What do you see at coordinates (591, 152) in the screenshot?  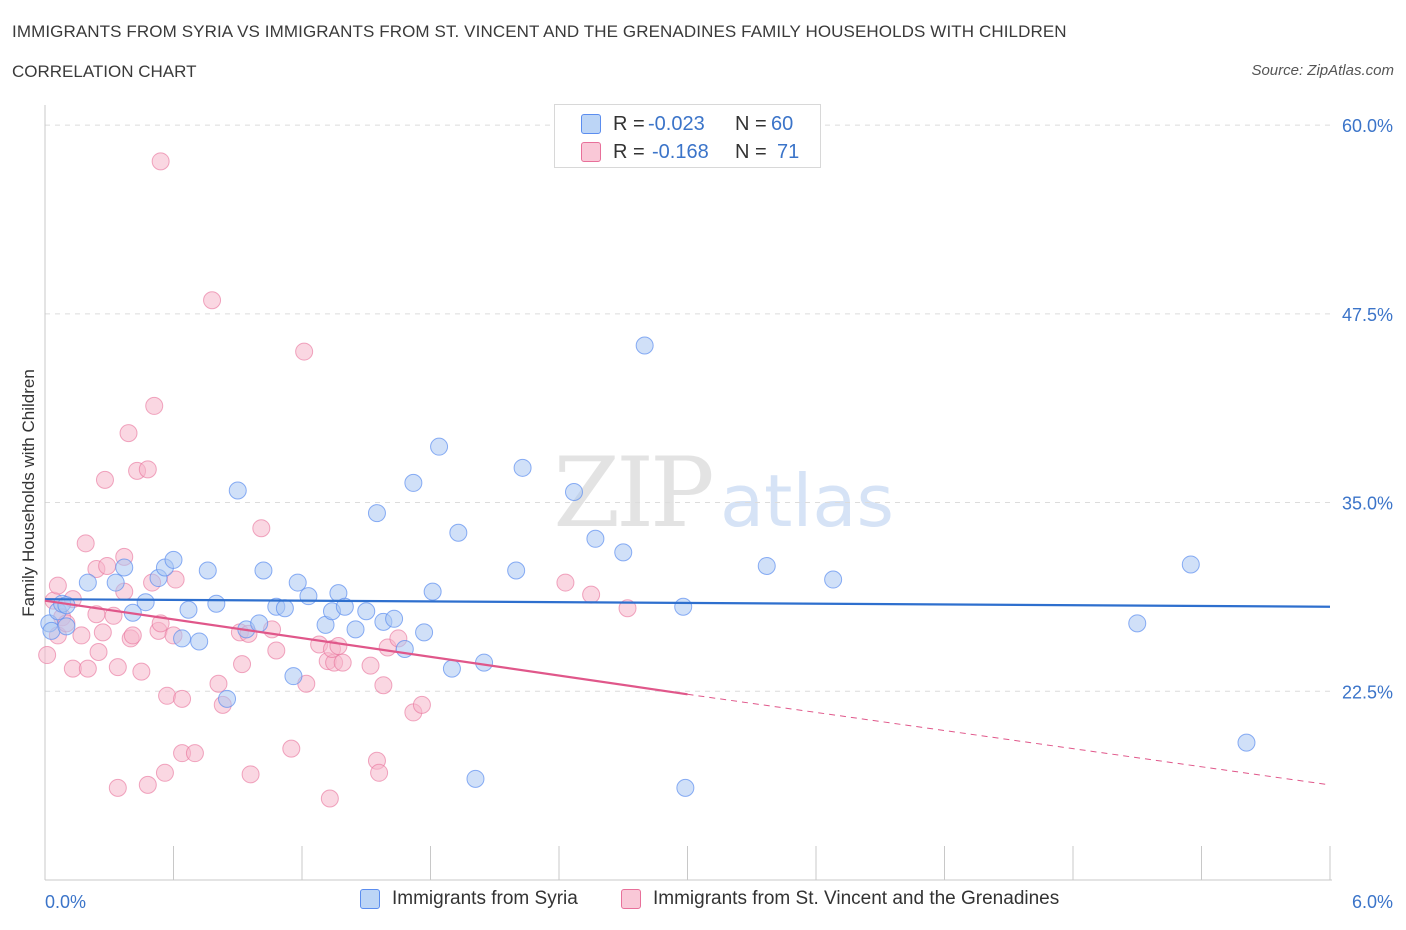 I see `stvincent-swatch` at bounding box center [591, 152].